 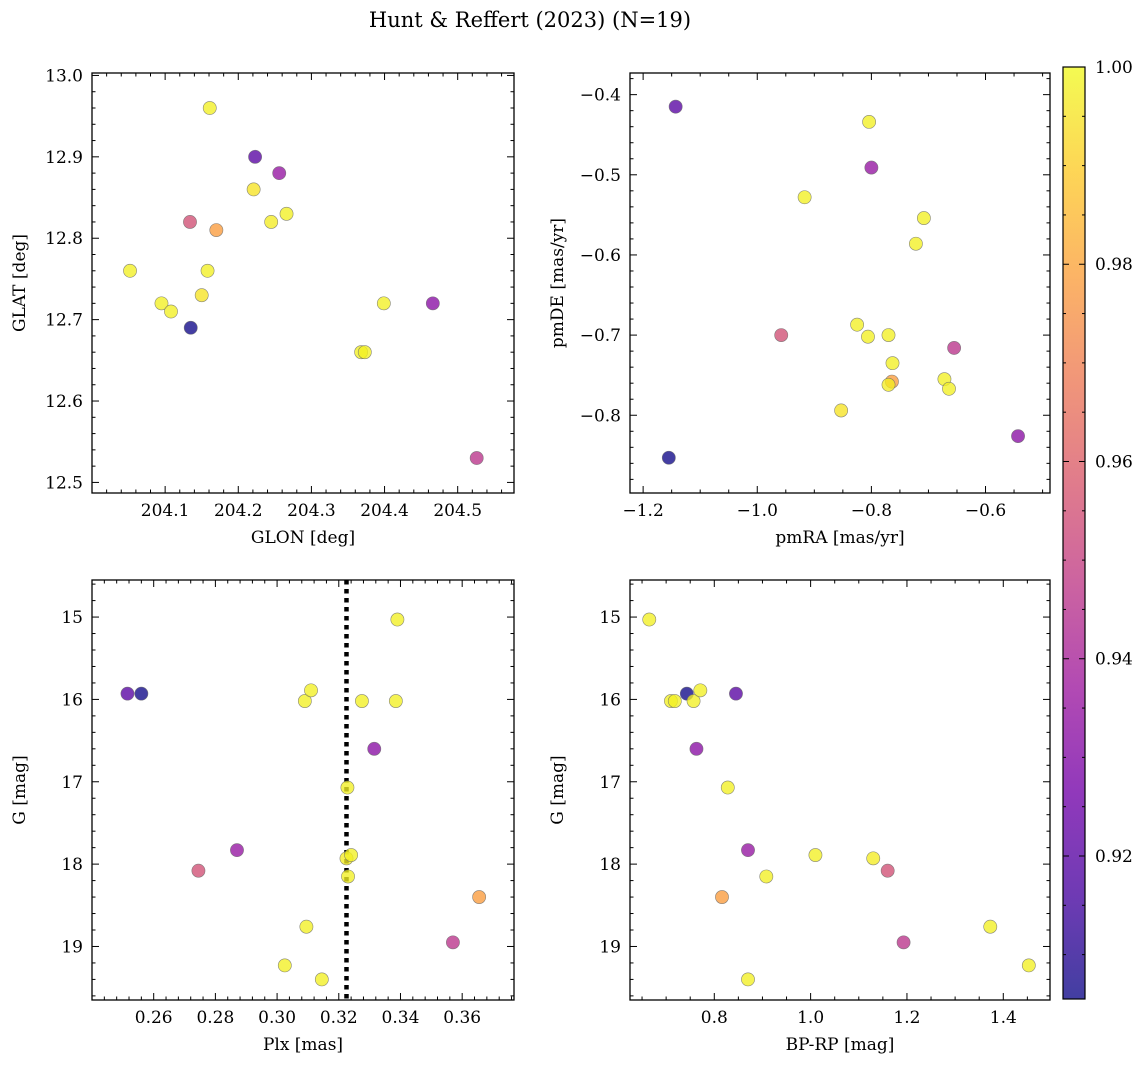 What do you see at coordinates (277, 1018) in the screenshot?
I see `x-tick-label: 0.30` at bounding box center [277, 1018].